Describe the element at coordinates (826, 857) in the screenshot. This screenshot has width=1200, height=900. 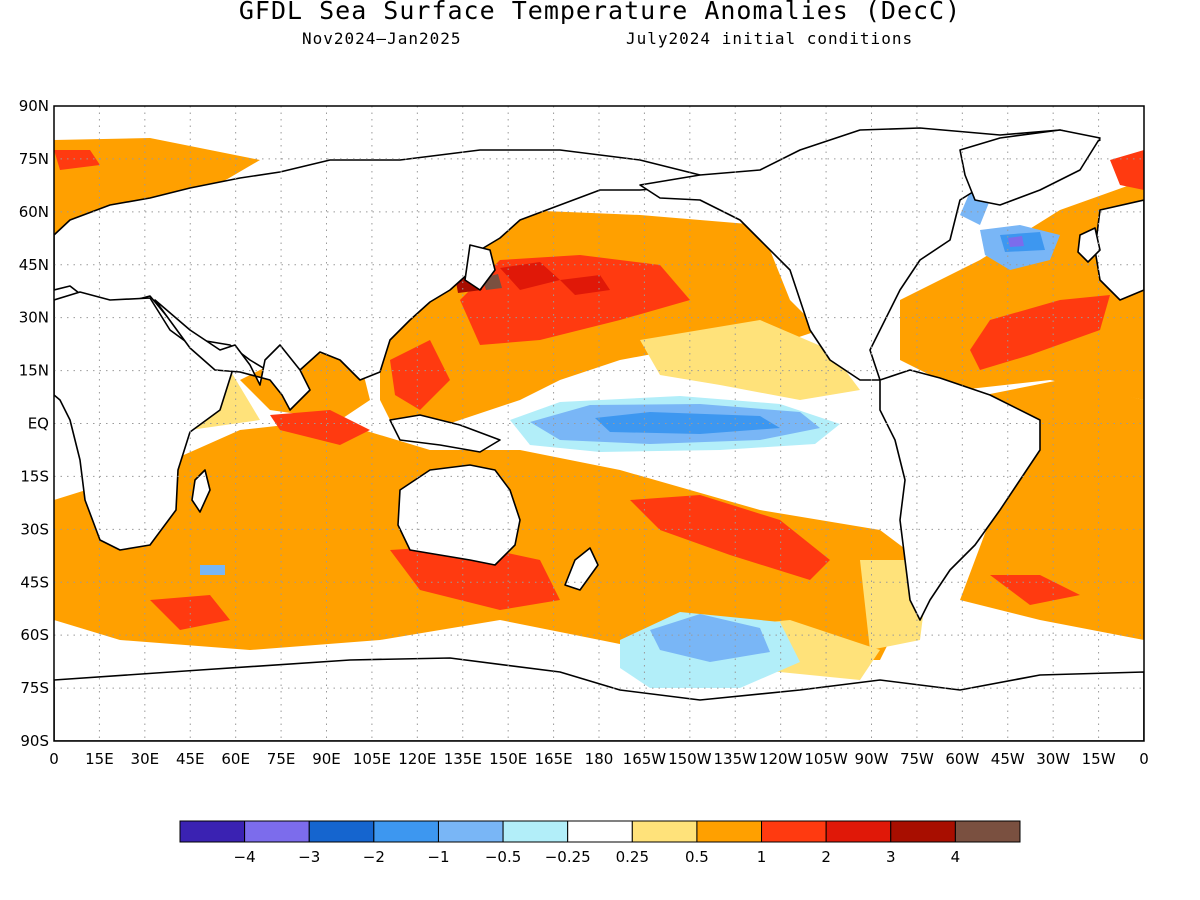
I see `colorbar-tick-label: 2` at that location.